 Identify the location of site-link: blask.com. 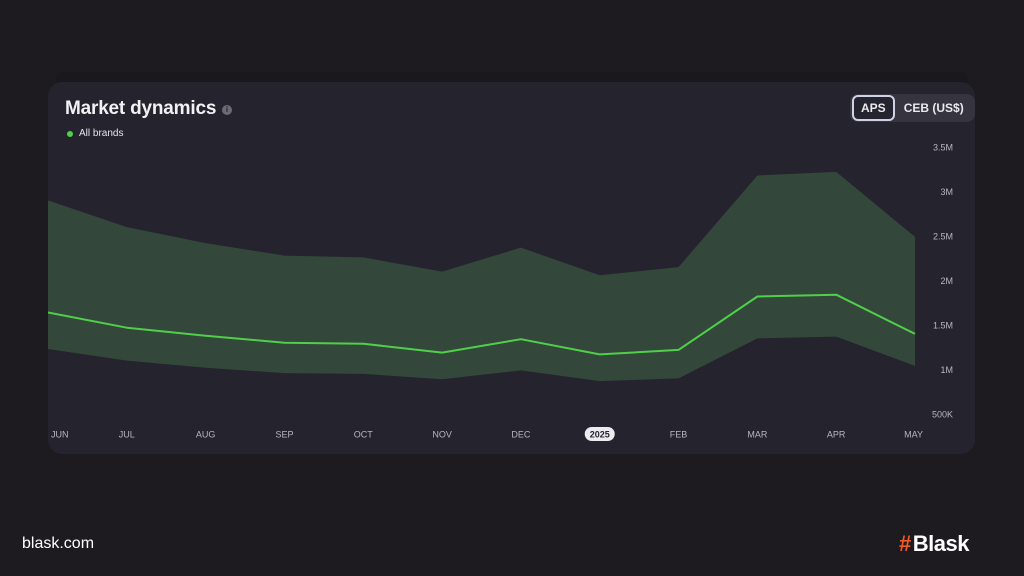
(58, 543).